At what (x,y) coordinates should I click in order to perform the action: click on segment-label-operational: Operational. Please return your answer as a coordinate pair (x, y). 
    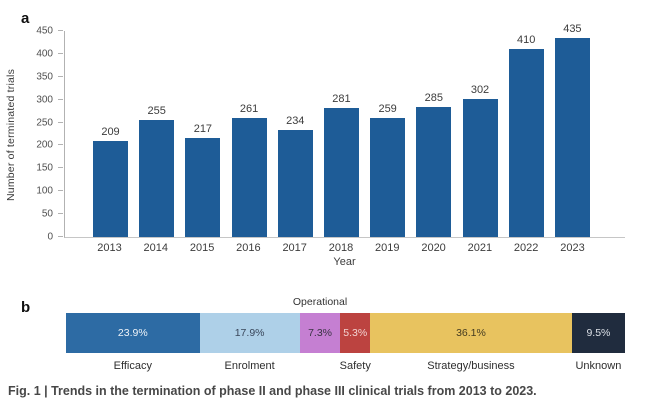
    Looking at the image, I should click on (320, 302).